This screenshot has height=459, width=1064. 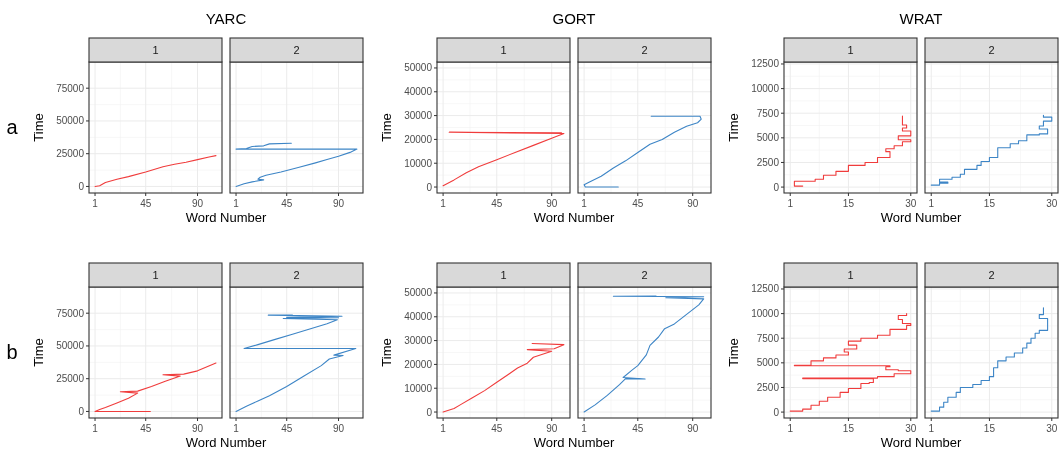 I want to click on text: YARC, so click(x=226, y=18).